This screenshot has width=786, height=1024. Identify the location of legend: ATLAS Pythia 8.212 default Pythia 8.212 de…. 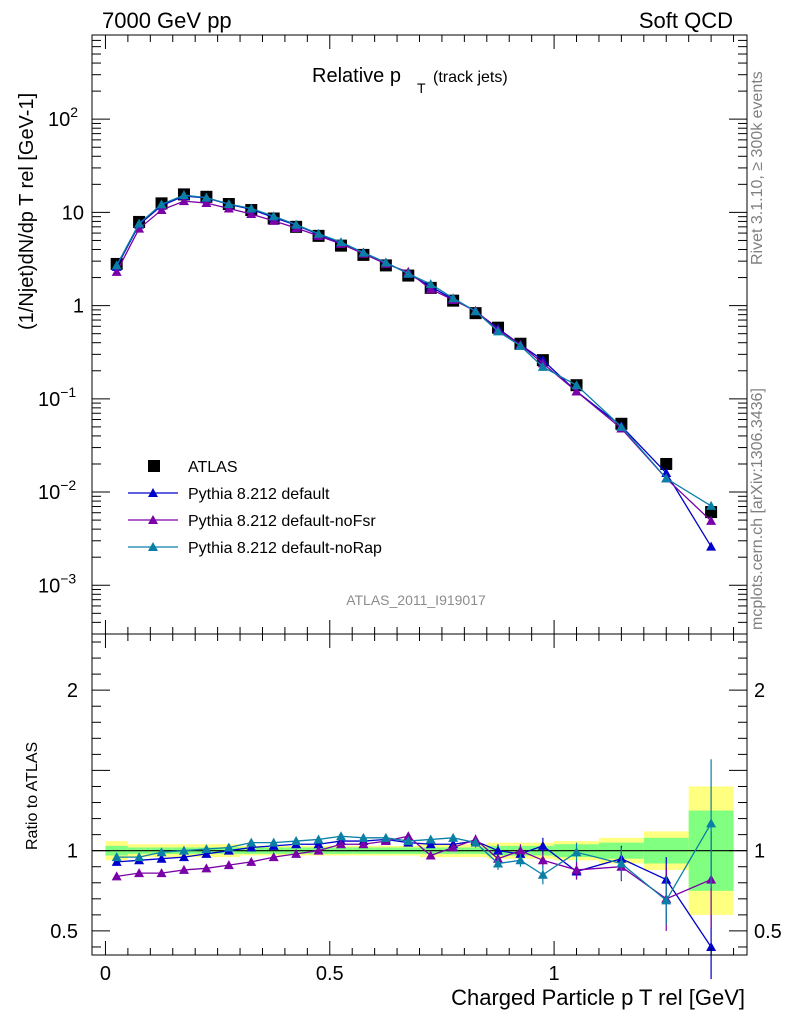
(255, 508).